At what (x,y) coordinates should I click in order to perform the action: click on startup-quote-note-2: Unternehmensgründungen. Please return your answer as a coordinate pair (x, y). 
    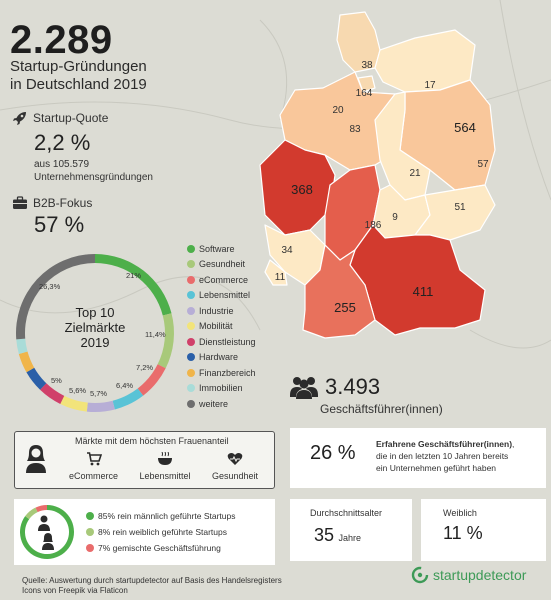
    Looking at the image, I should click on (93, 177).